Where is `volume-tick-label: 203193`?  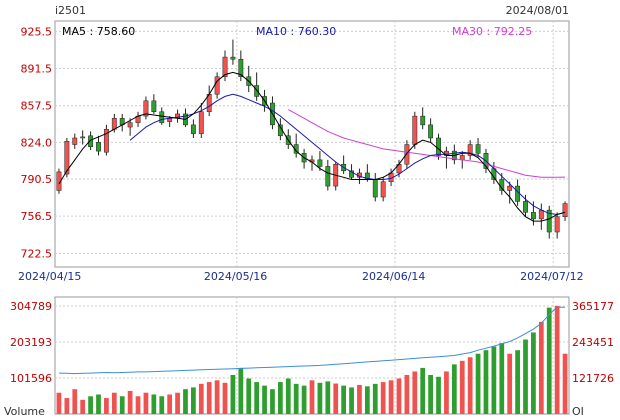
volume-tick-label: 203193 is located at coordinates (31, 342).